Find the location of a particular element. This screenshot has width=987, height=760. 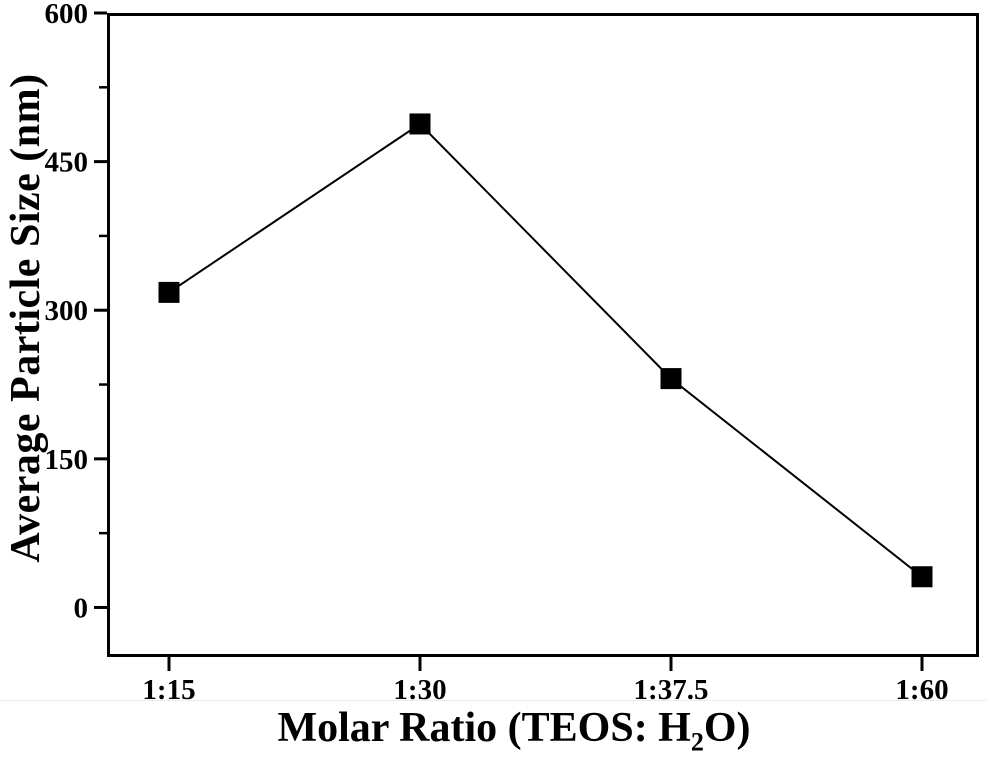

x-tick-label: 1:15 is located at coordinates (168, 690).